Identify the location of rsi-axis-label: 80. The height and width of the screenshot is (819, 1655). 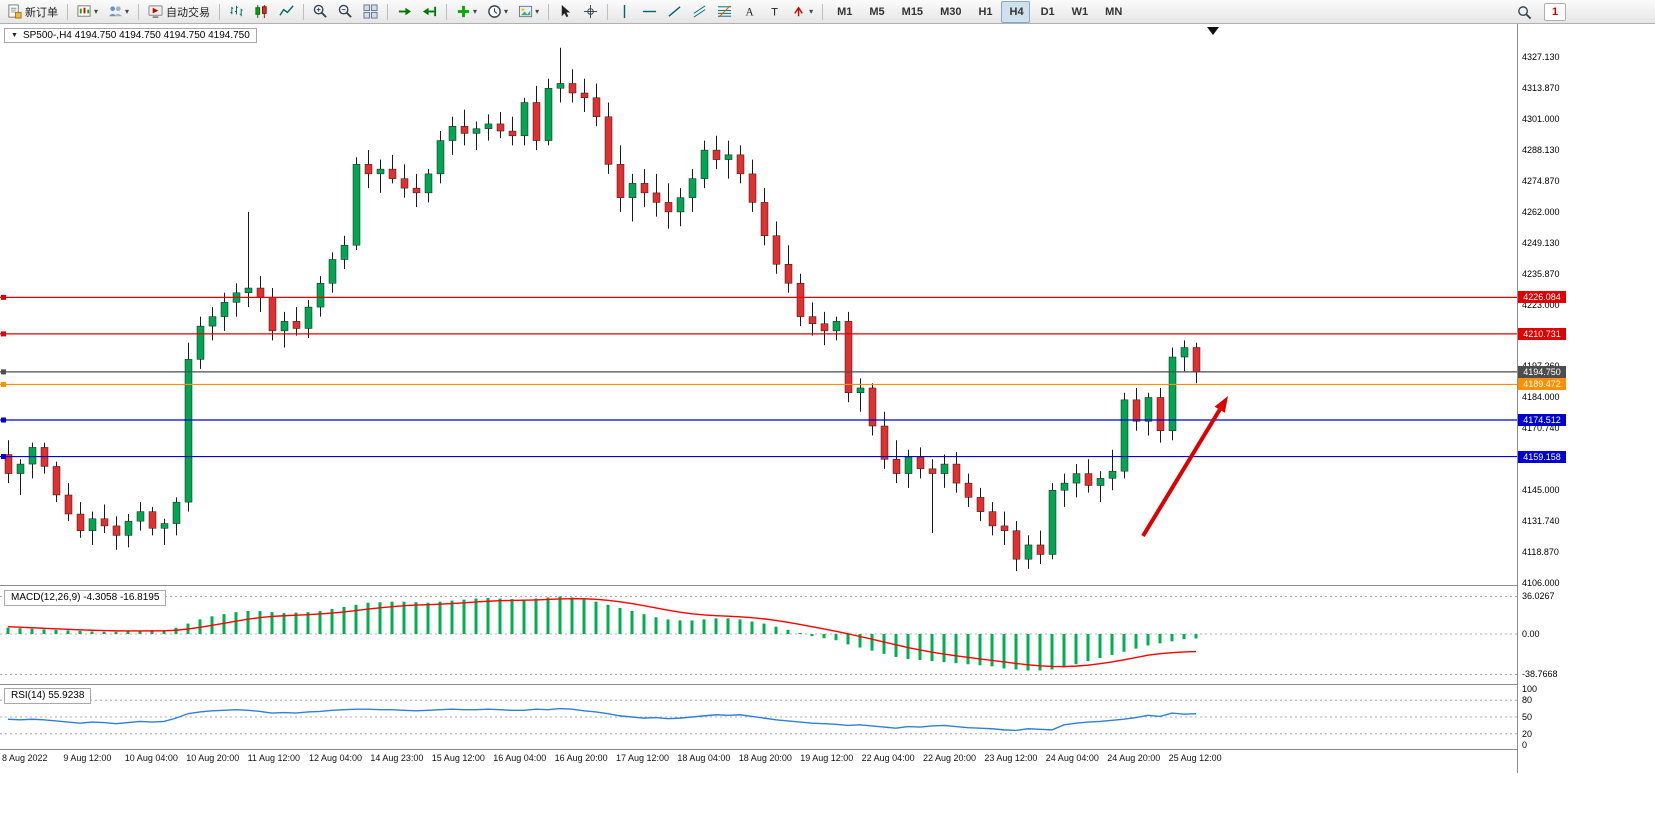
(1527, 700).